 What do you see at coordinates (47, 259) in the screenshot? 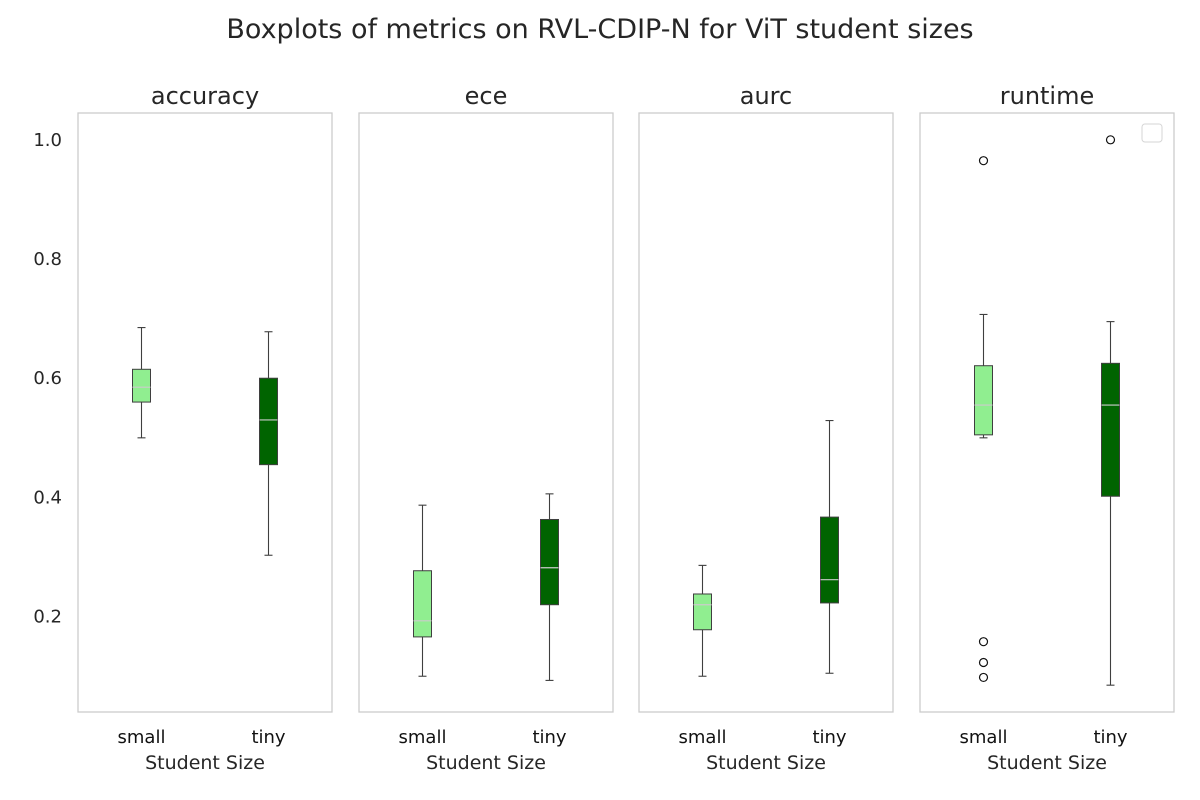
I see `y-tick-label: 0.8` at bounding box center [47, 259].